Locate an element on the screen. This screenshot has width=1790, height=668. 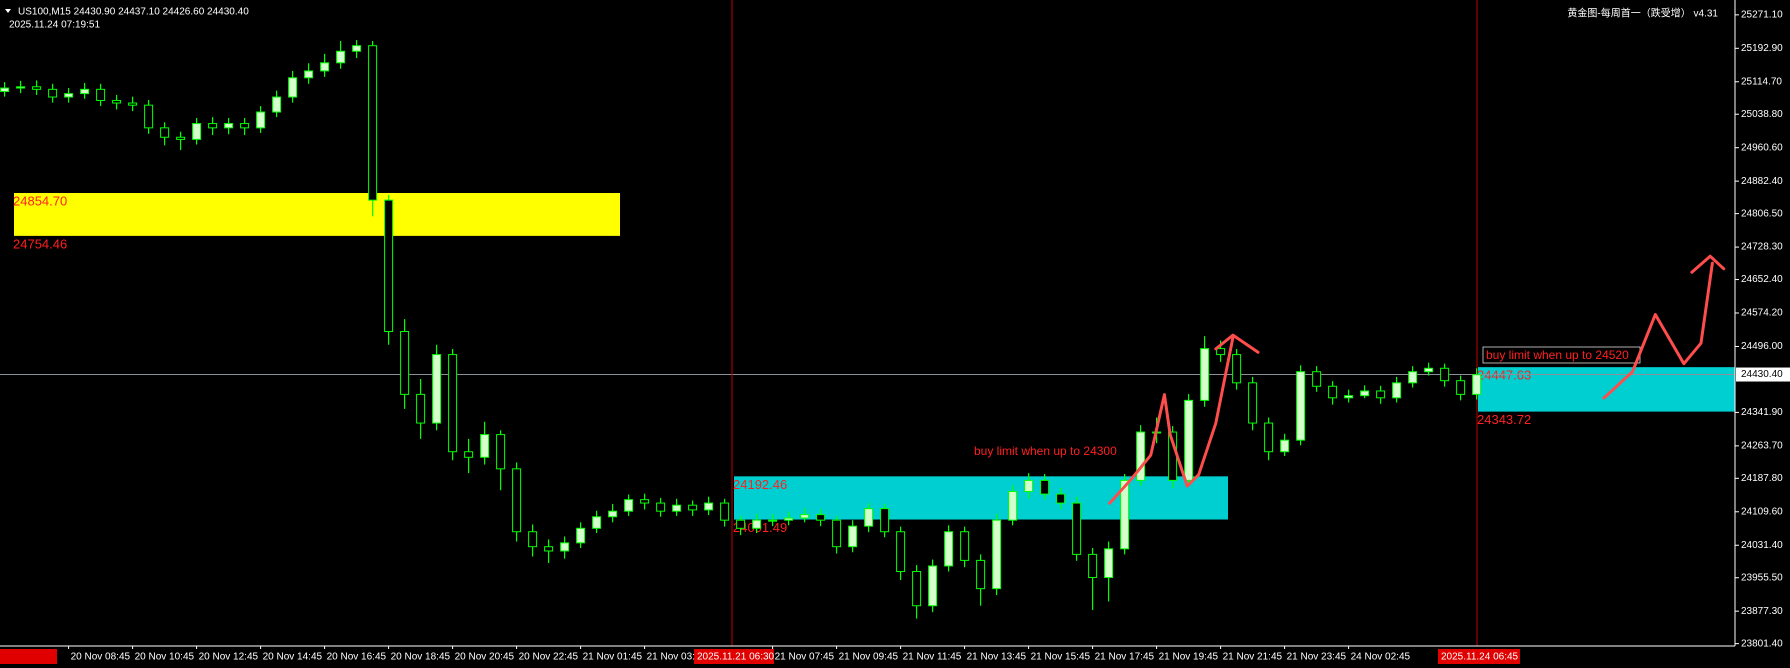
y-tick-label: 24882.40 is located at coordinates (1762, 181).